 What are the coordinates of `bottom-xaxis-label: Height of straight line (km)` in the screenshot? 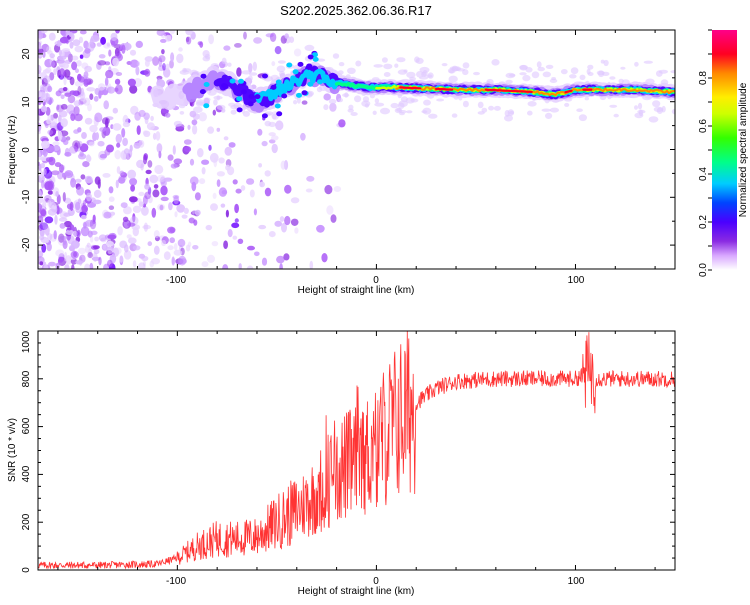 It's located at (356, 591).